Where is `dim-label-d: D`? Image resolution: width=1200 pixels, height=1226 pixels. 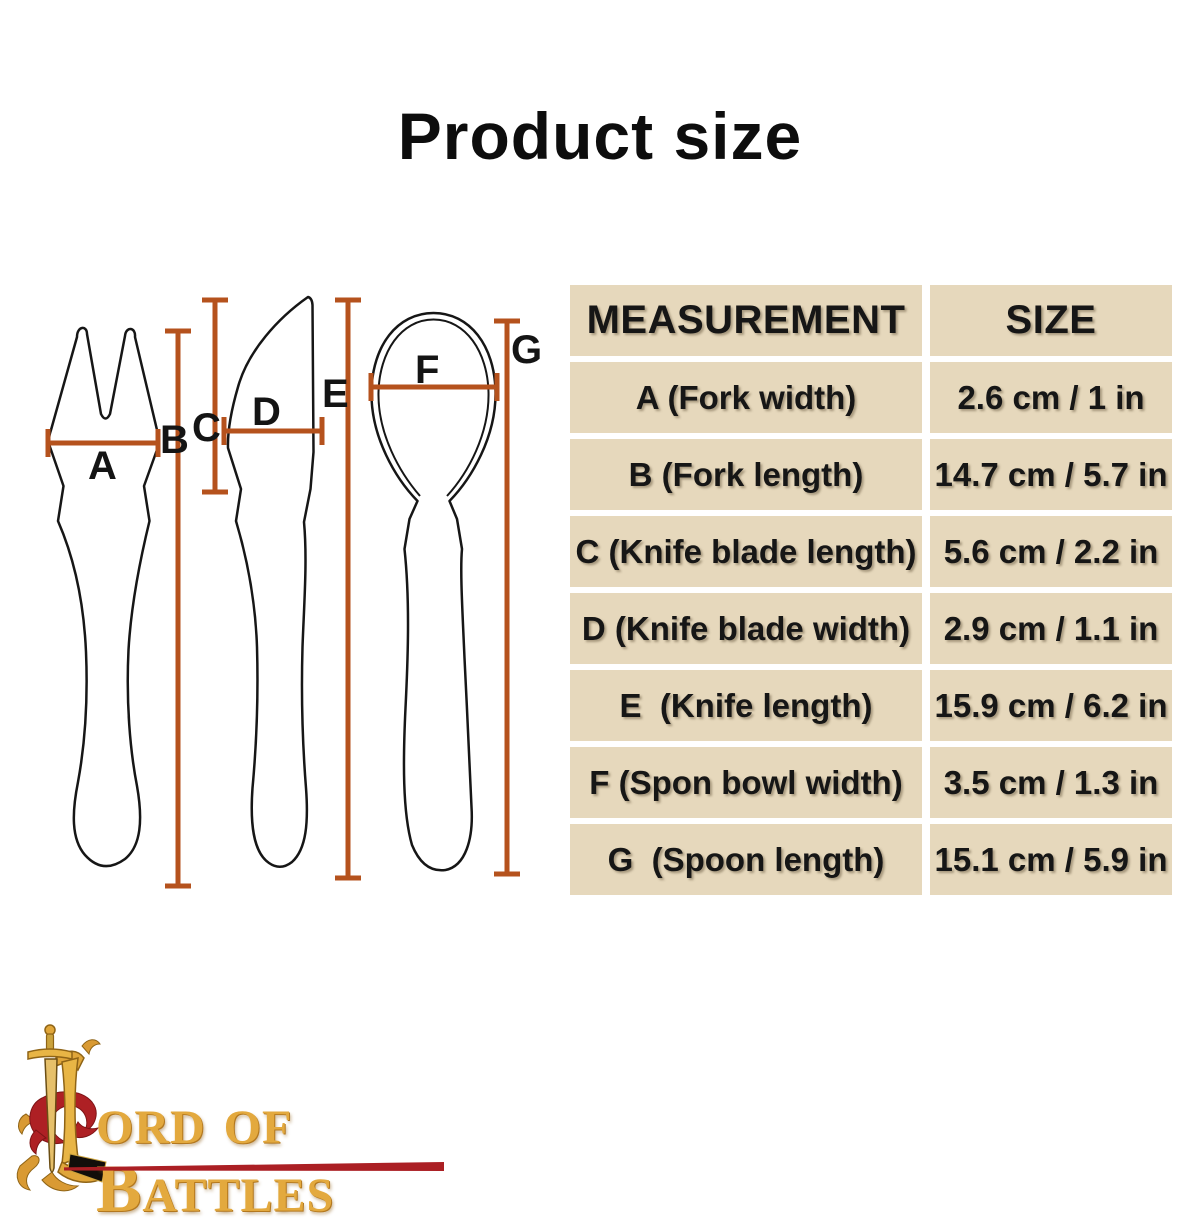 dim-label-d: D is located at coordinates (266, 412).